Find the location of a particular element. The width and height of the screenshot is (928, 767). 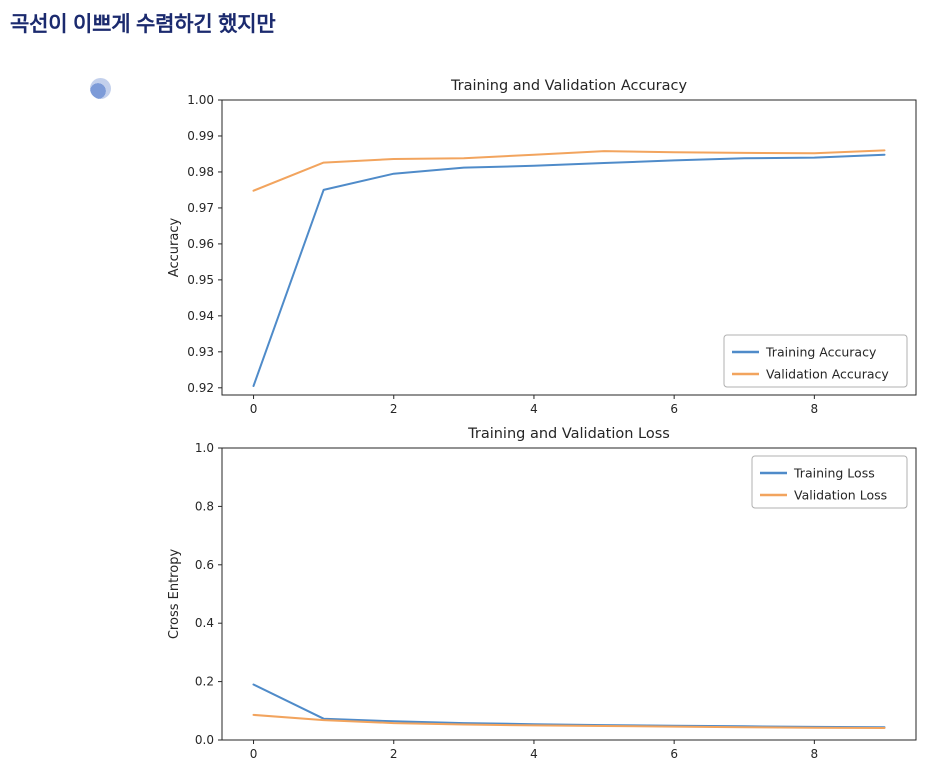

profile-avatar-icon is located at coordinates (100, 88).